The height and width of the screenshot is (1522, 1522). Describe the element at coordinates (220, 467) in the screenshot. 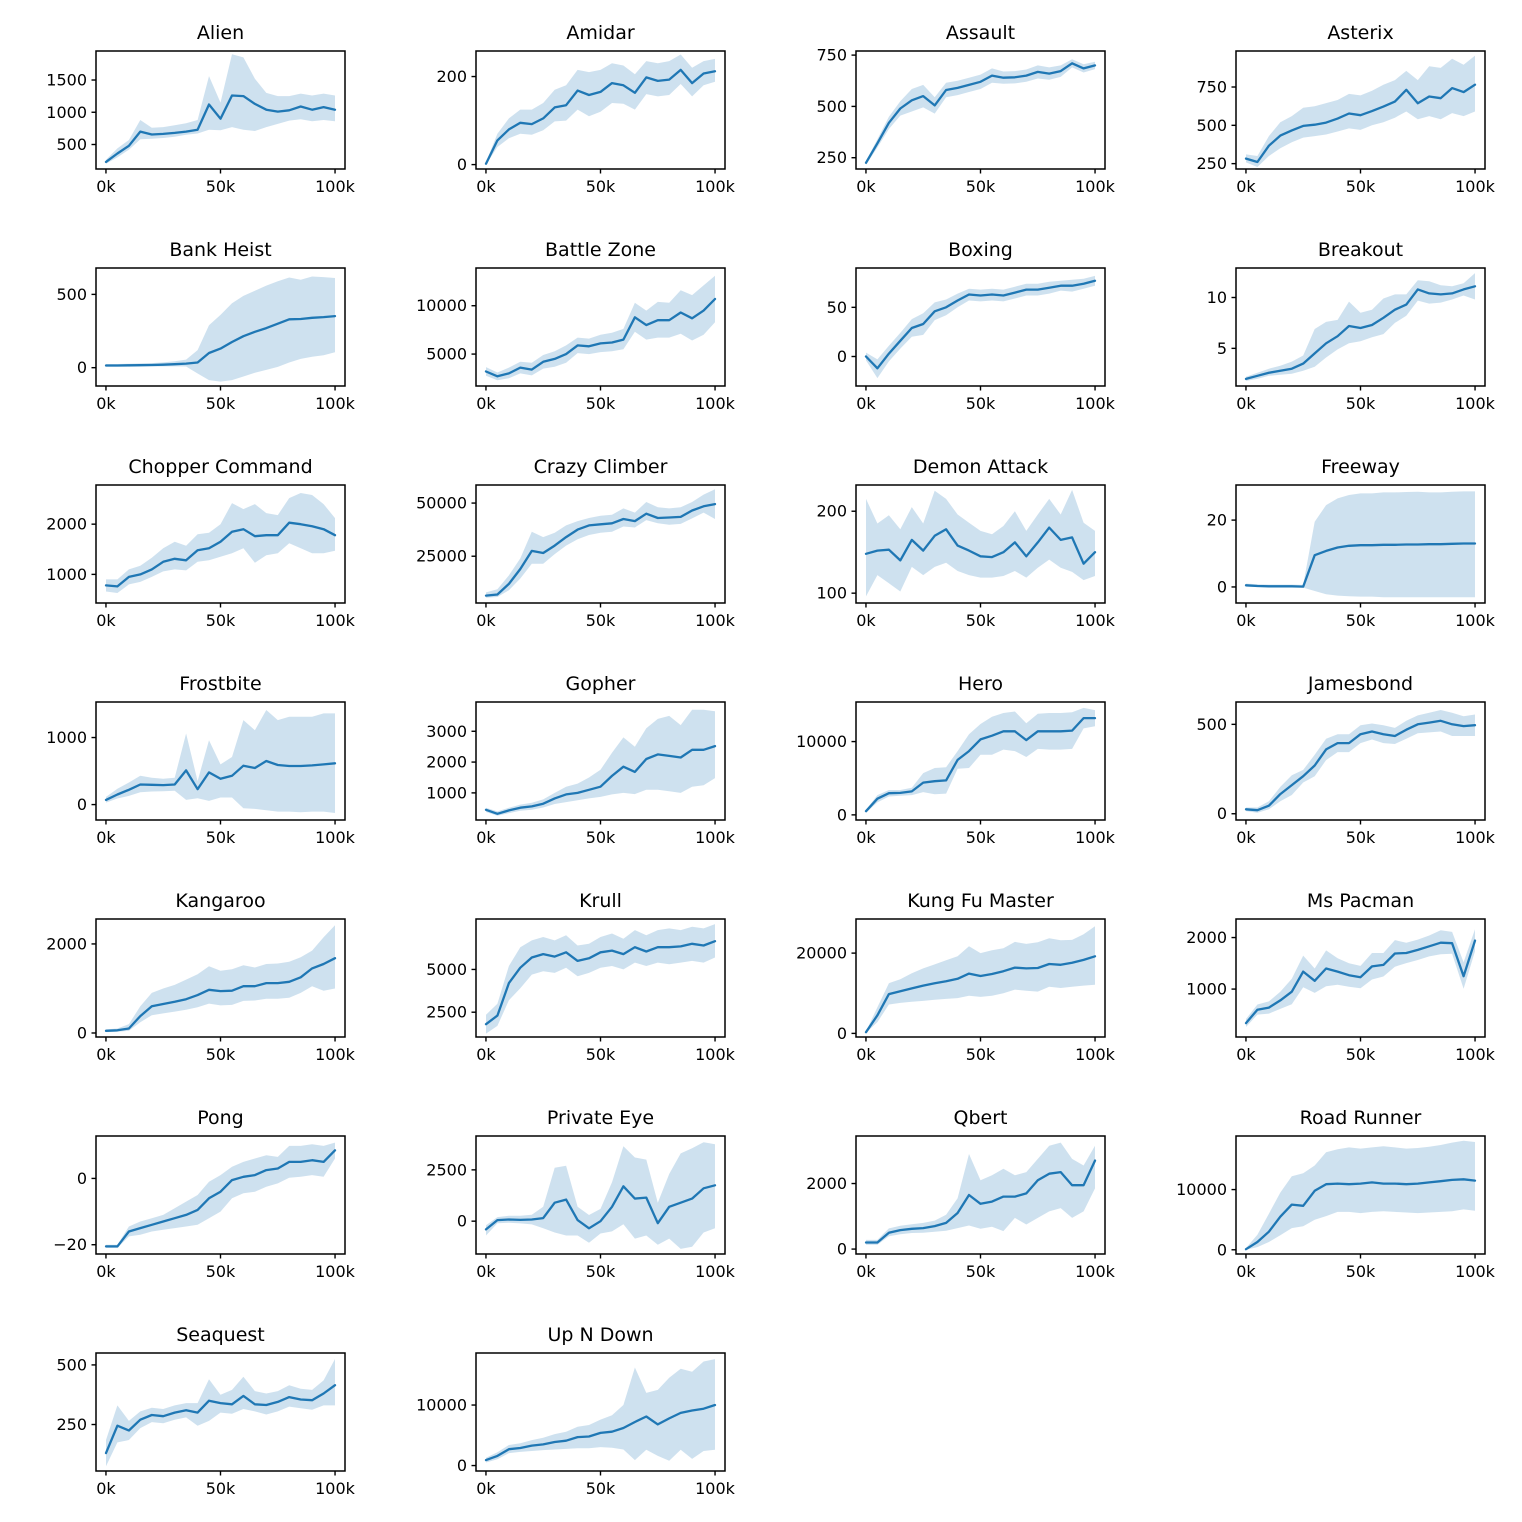

I see `subplot-title: Chopper Command` at that location.